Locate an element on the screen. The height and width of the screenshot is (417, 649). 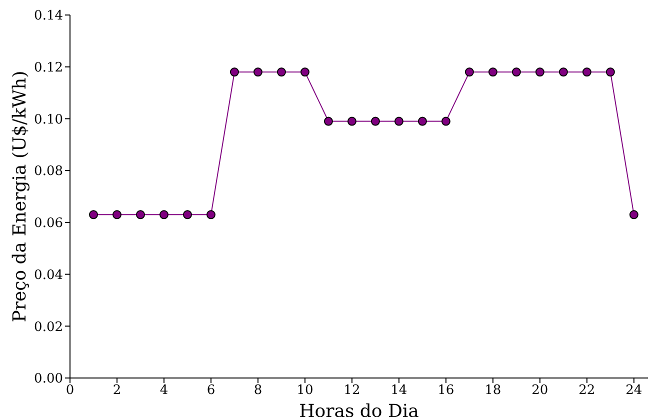
y-tick-label: 0.00 is located at coordinates (48, 379).